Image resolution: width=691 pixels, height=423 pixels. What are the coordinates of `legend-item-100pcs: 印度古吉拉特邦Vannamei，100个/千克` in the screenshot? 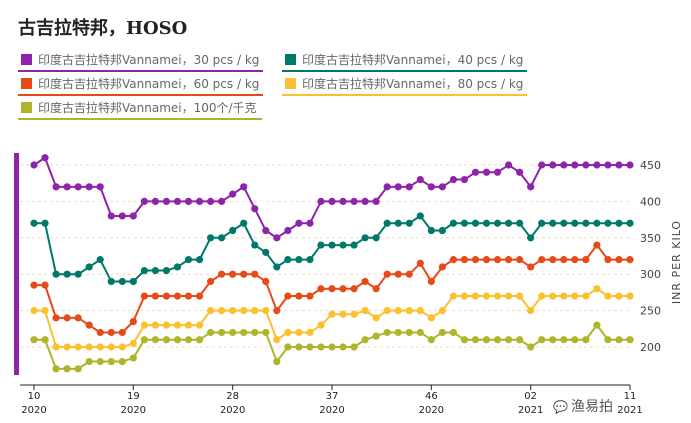 It's located at (140, 108).